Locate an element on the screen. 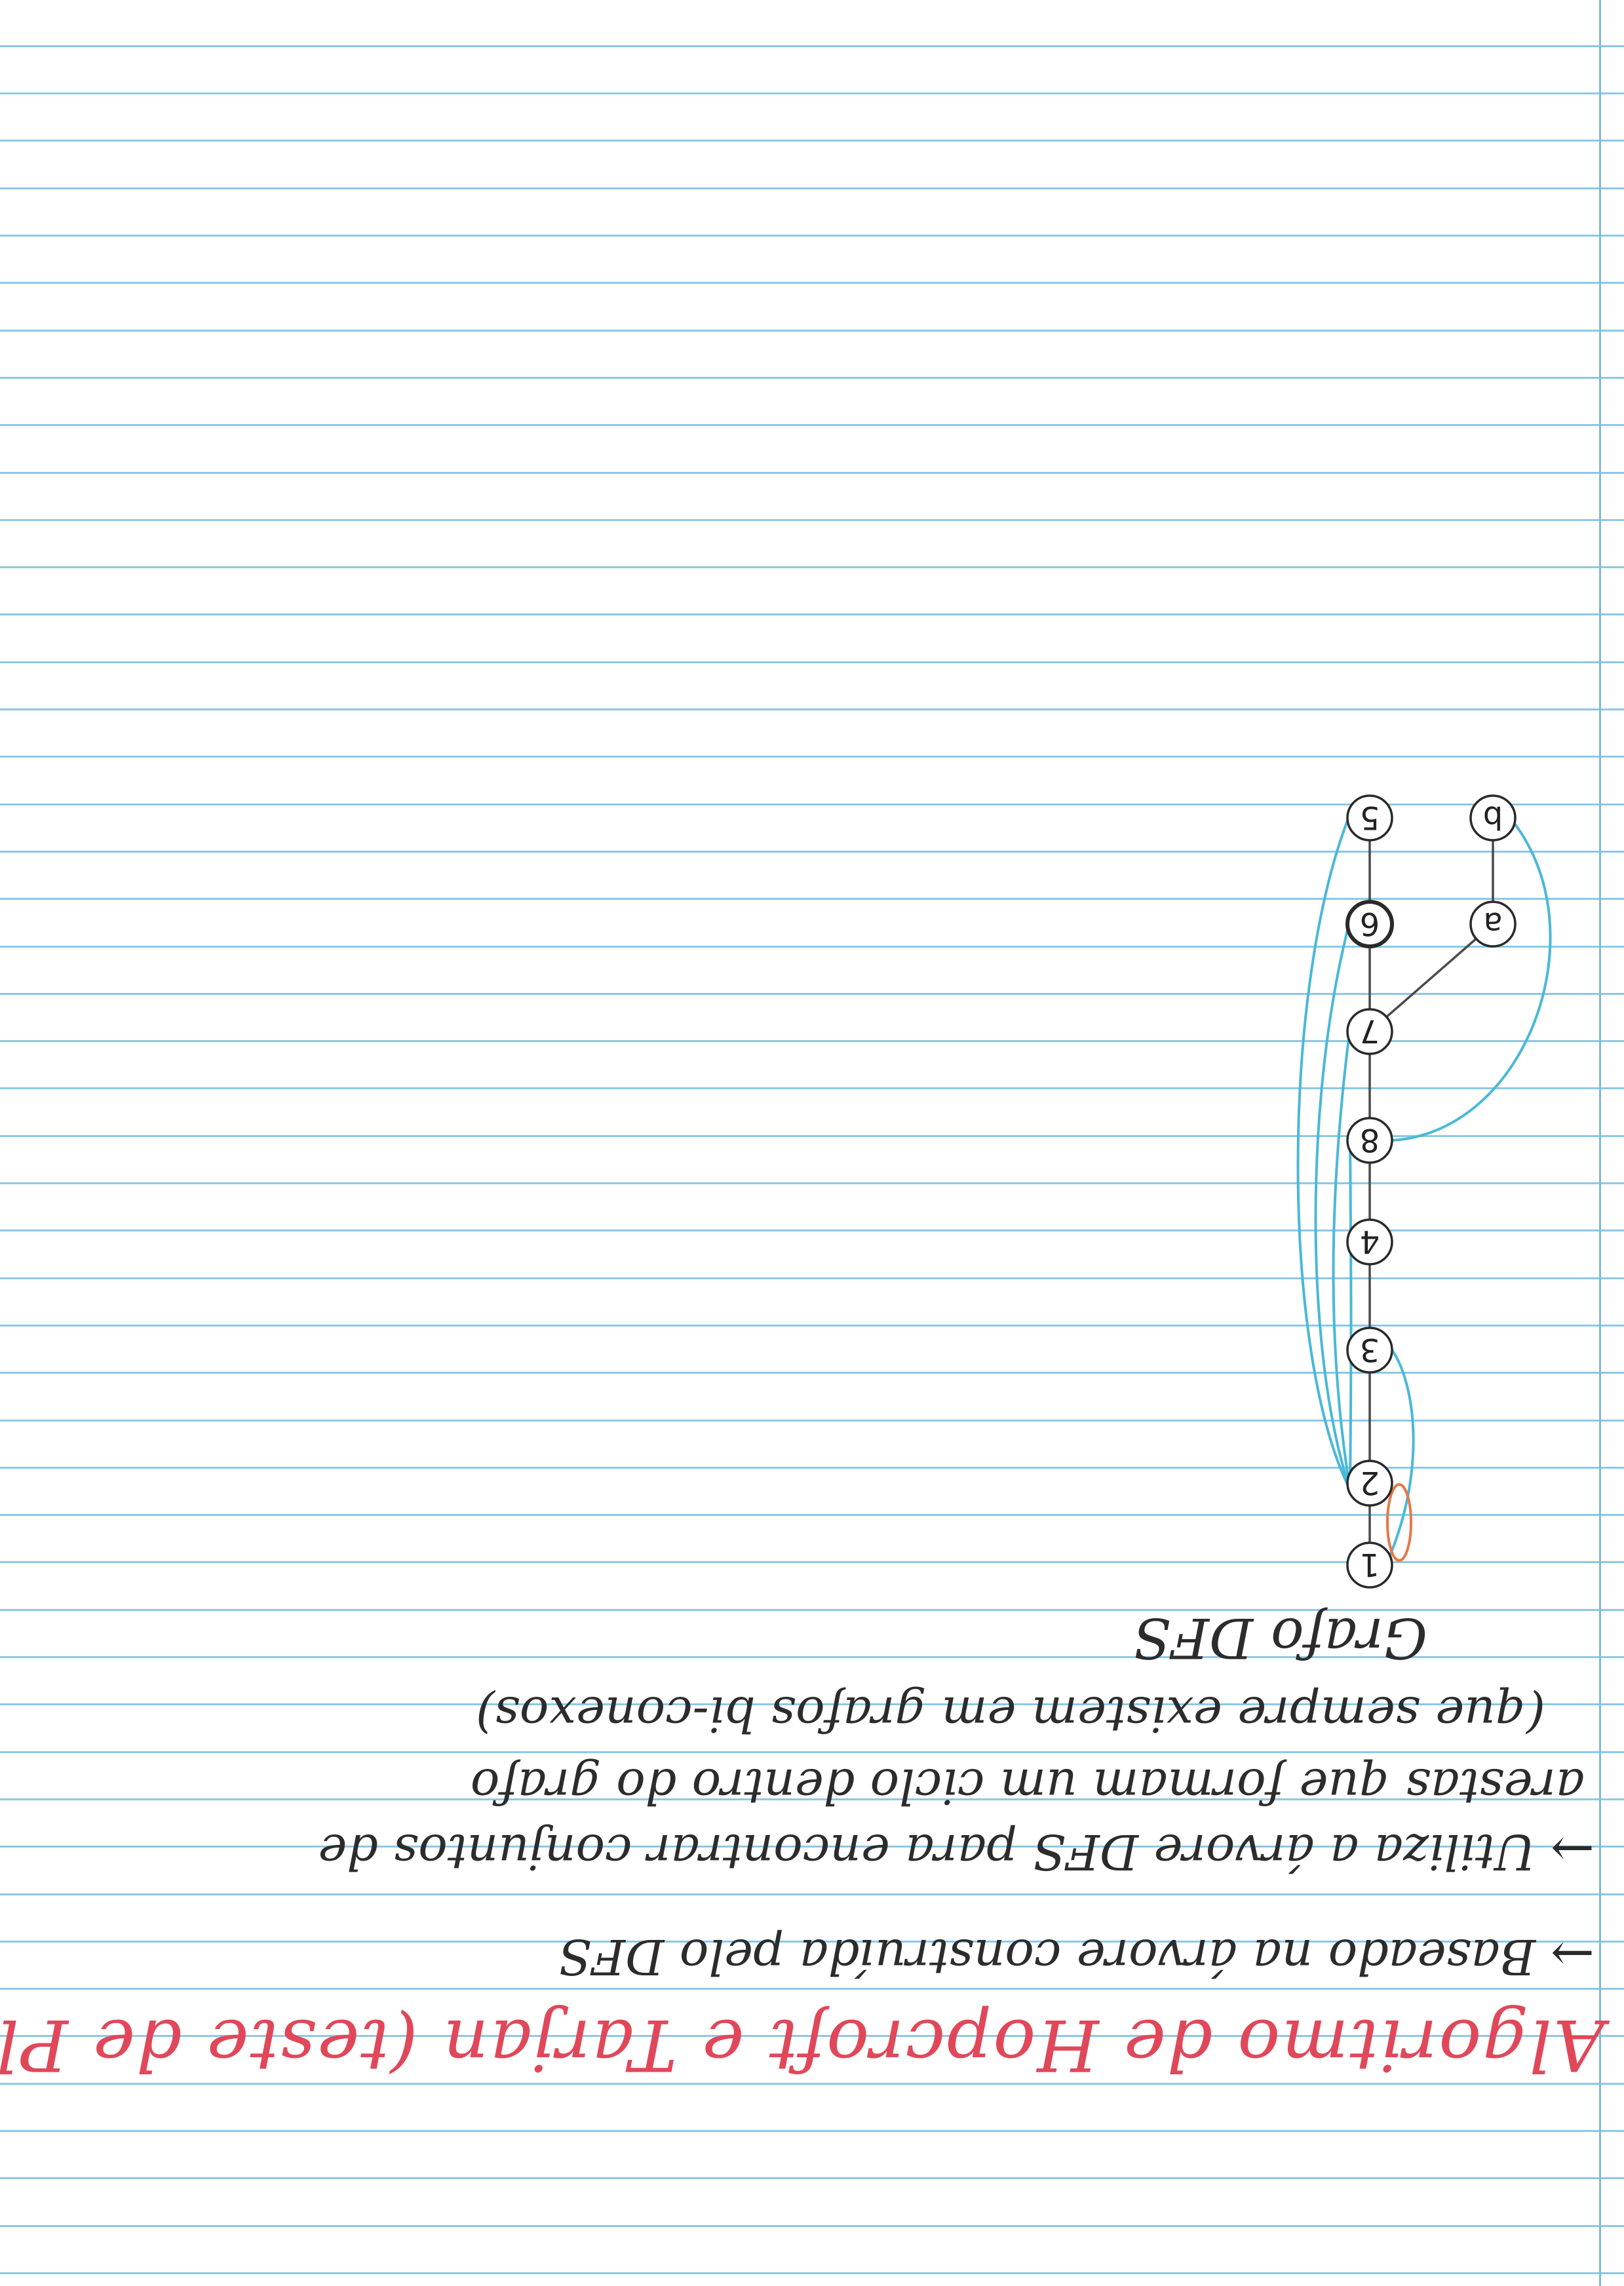  node-4: 4 is located at coordinates (1369, 1242).